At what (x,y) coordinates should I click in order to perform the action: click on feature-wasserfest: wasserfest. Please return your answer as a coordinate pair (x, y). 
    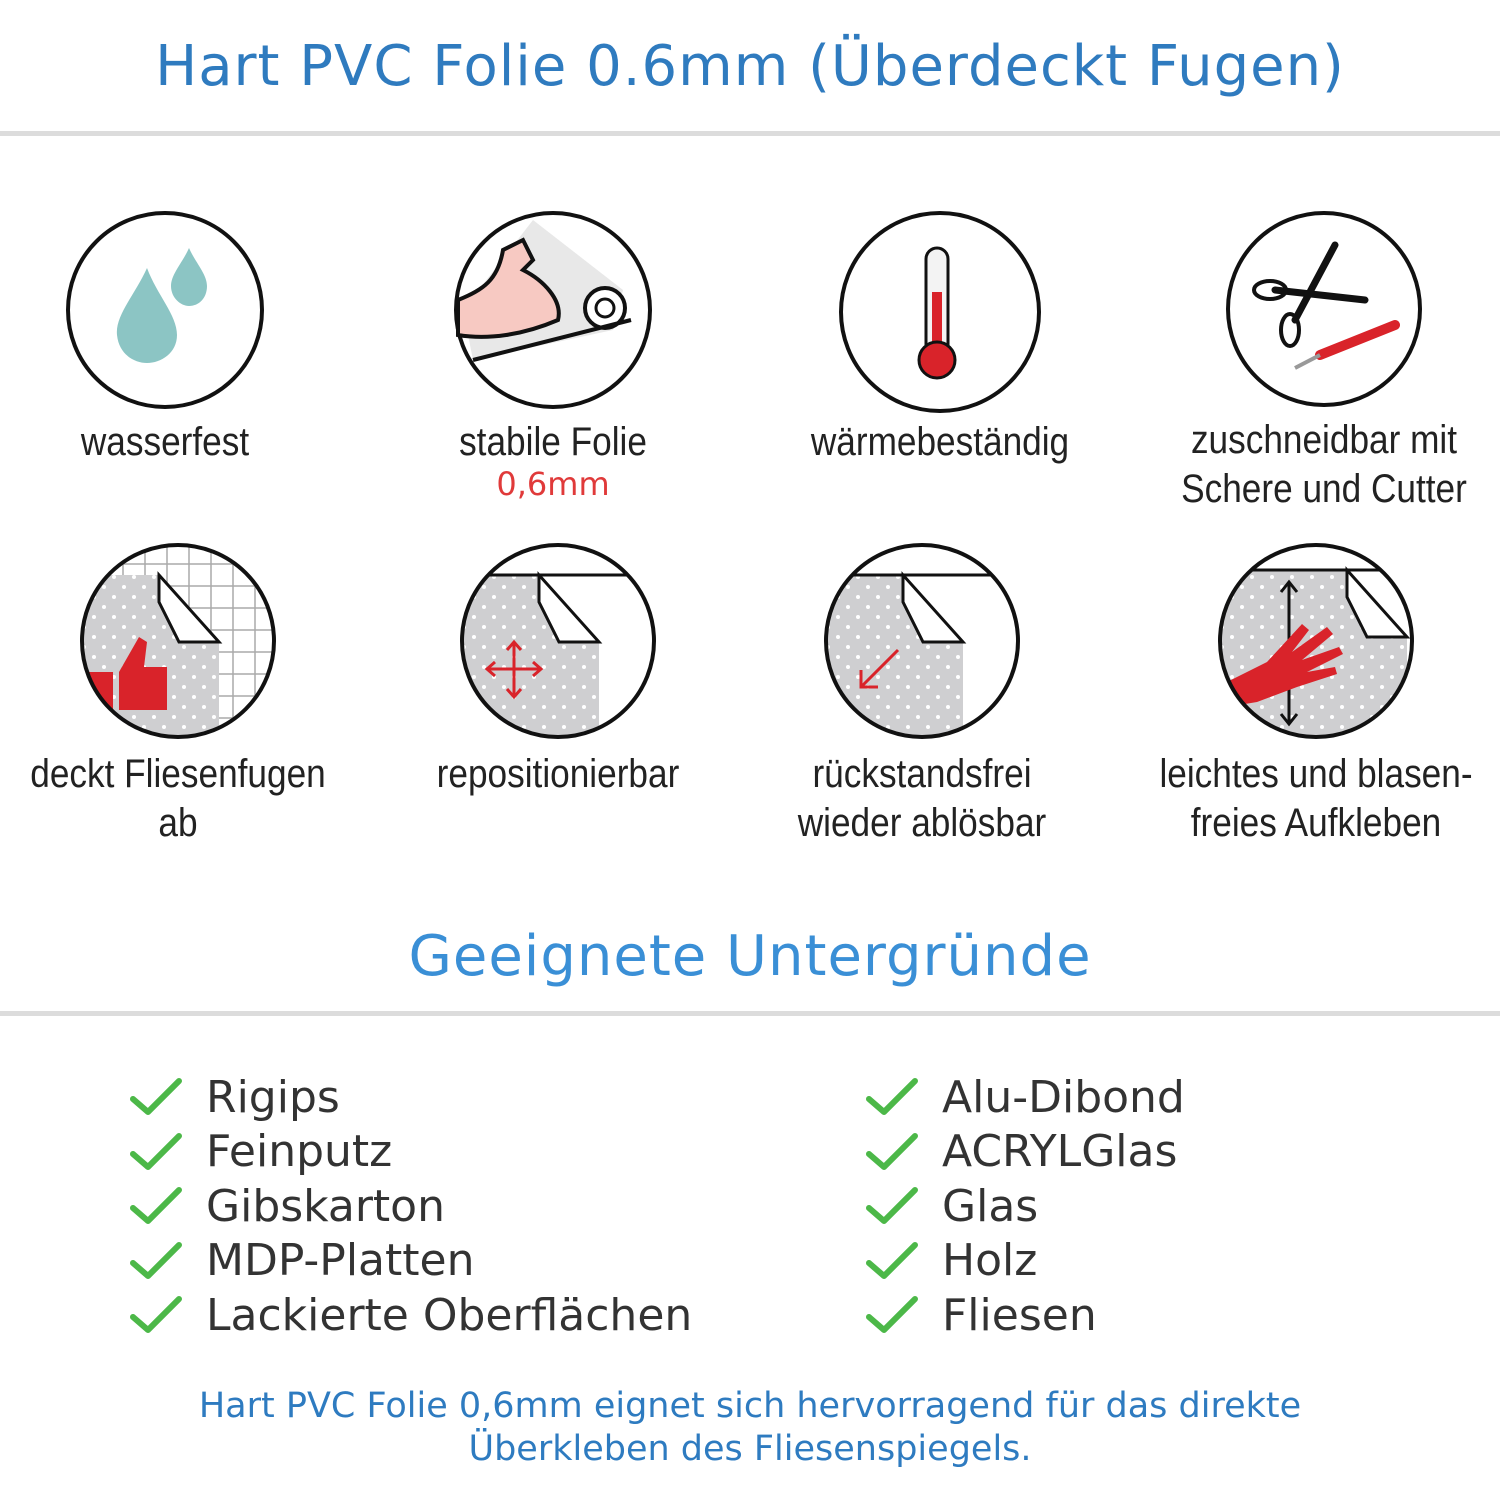
    Looking at the image, I should click on (177, 338).